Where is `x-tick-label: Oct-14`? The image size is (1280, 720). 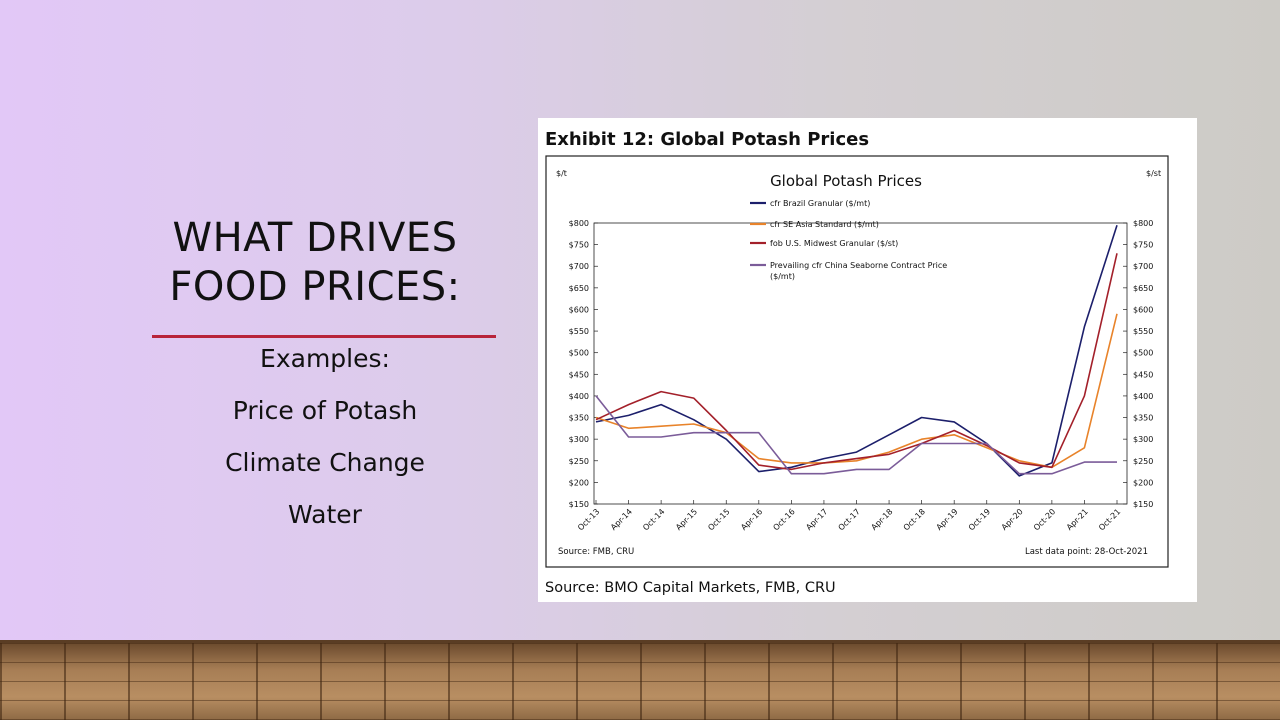
x-tick-label: Oct-14 is located at coordinates (653, 519).